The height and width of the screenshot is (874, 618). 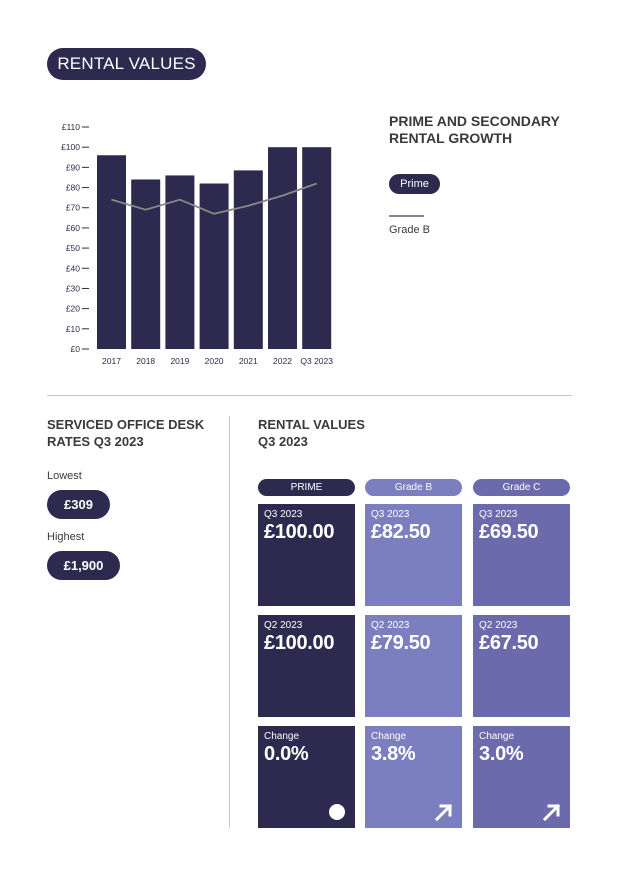 What do you see at coordinates (70, 147) in the screenshot?
I see `y-tick-label: £100` at bounding box center [70, 147].